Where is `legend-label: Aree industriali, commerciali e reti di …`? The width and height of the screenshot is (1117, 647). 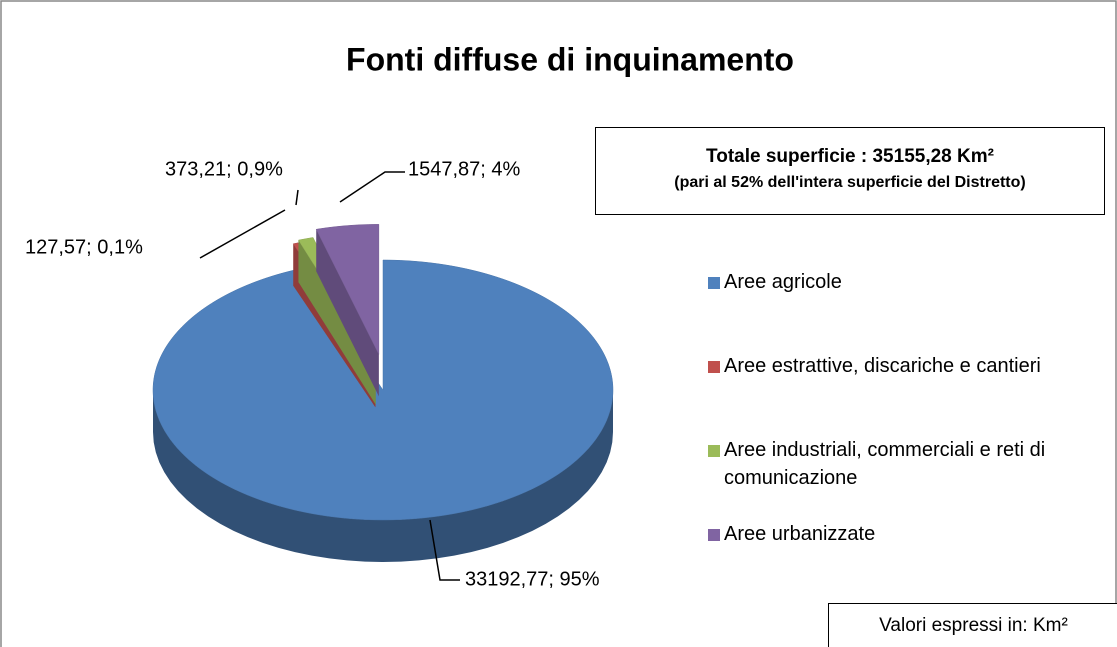 legend-label: Aree industriali, commerciali e reti di … is located at coordinates (885, 464).